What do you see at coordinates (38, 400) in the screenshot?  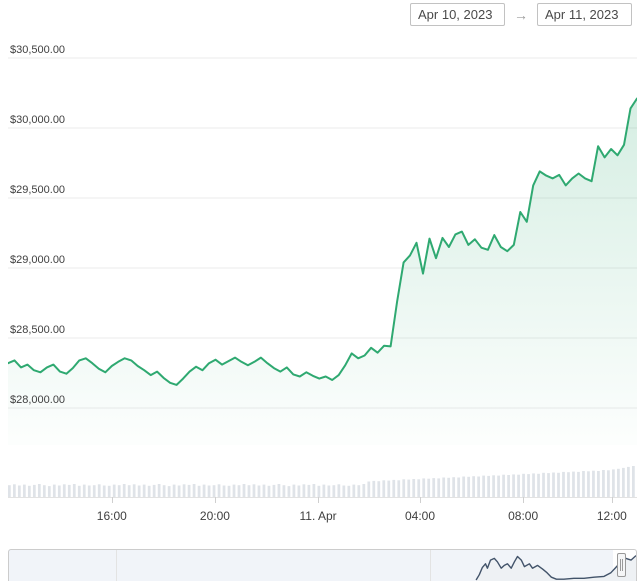 I see `y-axis-label: $28,000.00` at bounding box center [38, 400].